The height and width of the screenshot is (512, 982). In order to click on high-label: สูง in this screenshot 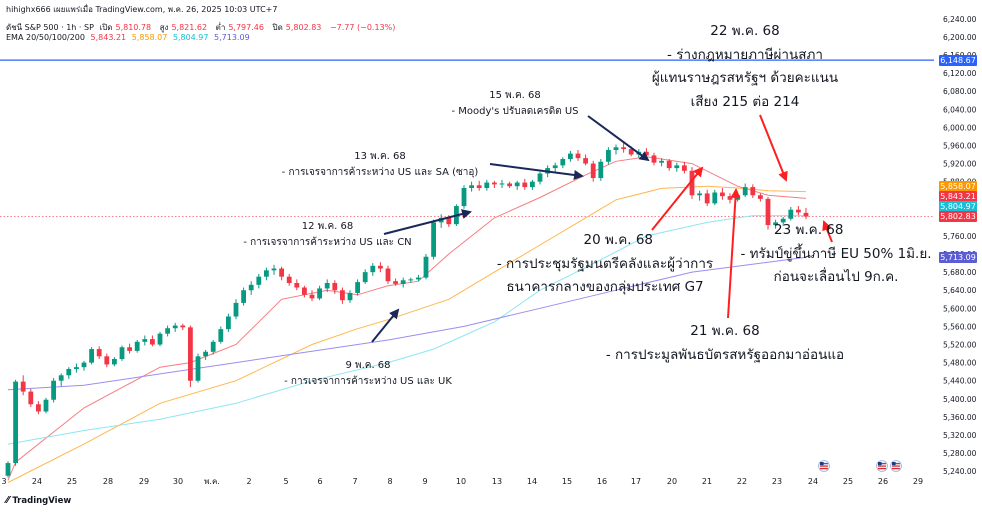, I will do `click(164, 27)`.